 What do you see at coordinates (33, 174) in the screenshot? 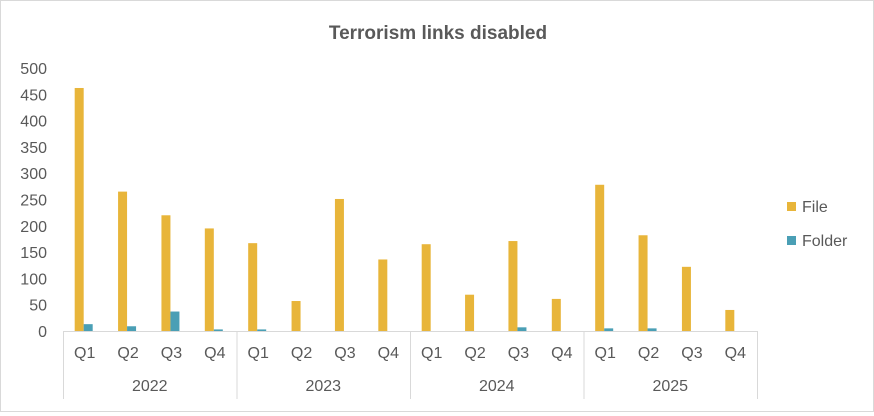
I see `y-tick-label: 300` at bounding box center [33, 174].